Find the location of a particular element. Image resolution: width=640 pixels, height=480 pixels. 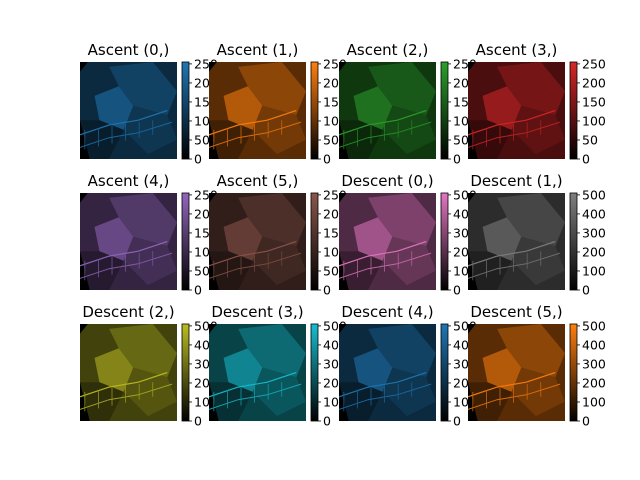

panel-title: Descent (2,) is located at coordinates (128, 312).